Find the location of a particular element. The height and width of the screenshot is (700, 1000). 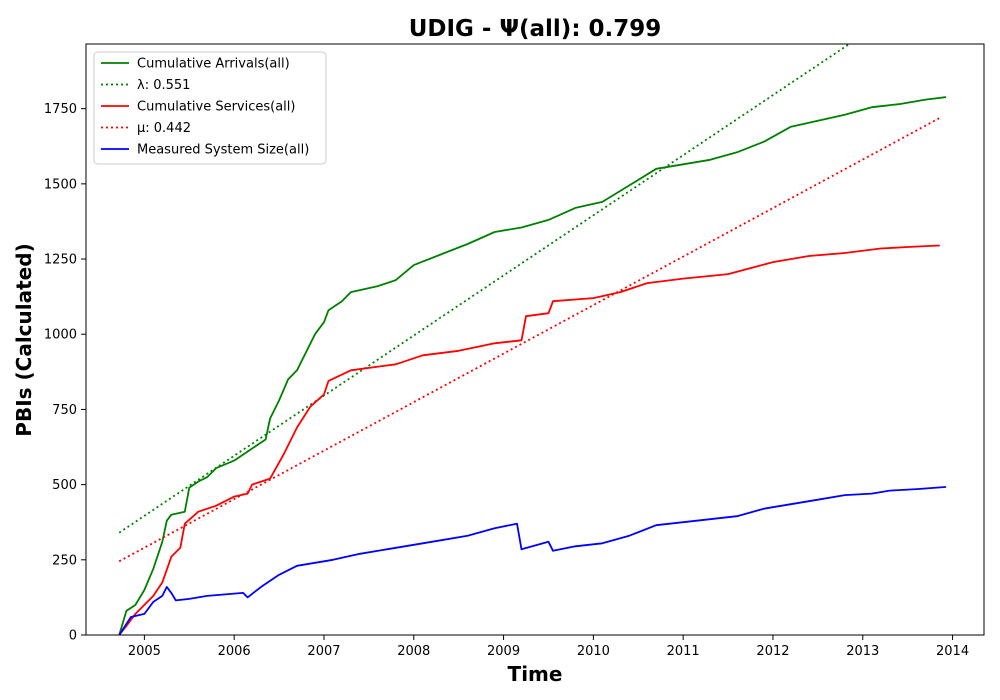

y-axis: 0 250 500 750 1000 1250 1500 1750 is located at coordinates (65, 373).